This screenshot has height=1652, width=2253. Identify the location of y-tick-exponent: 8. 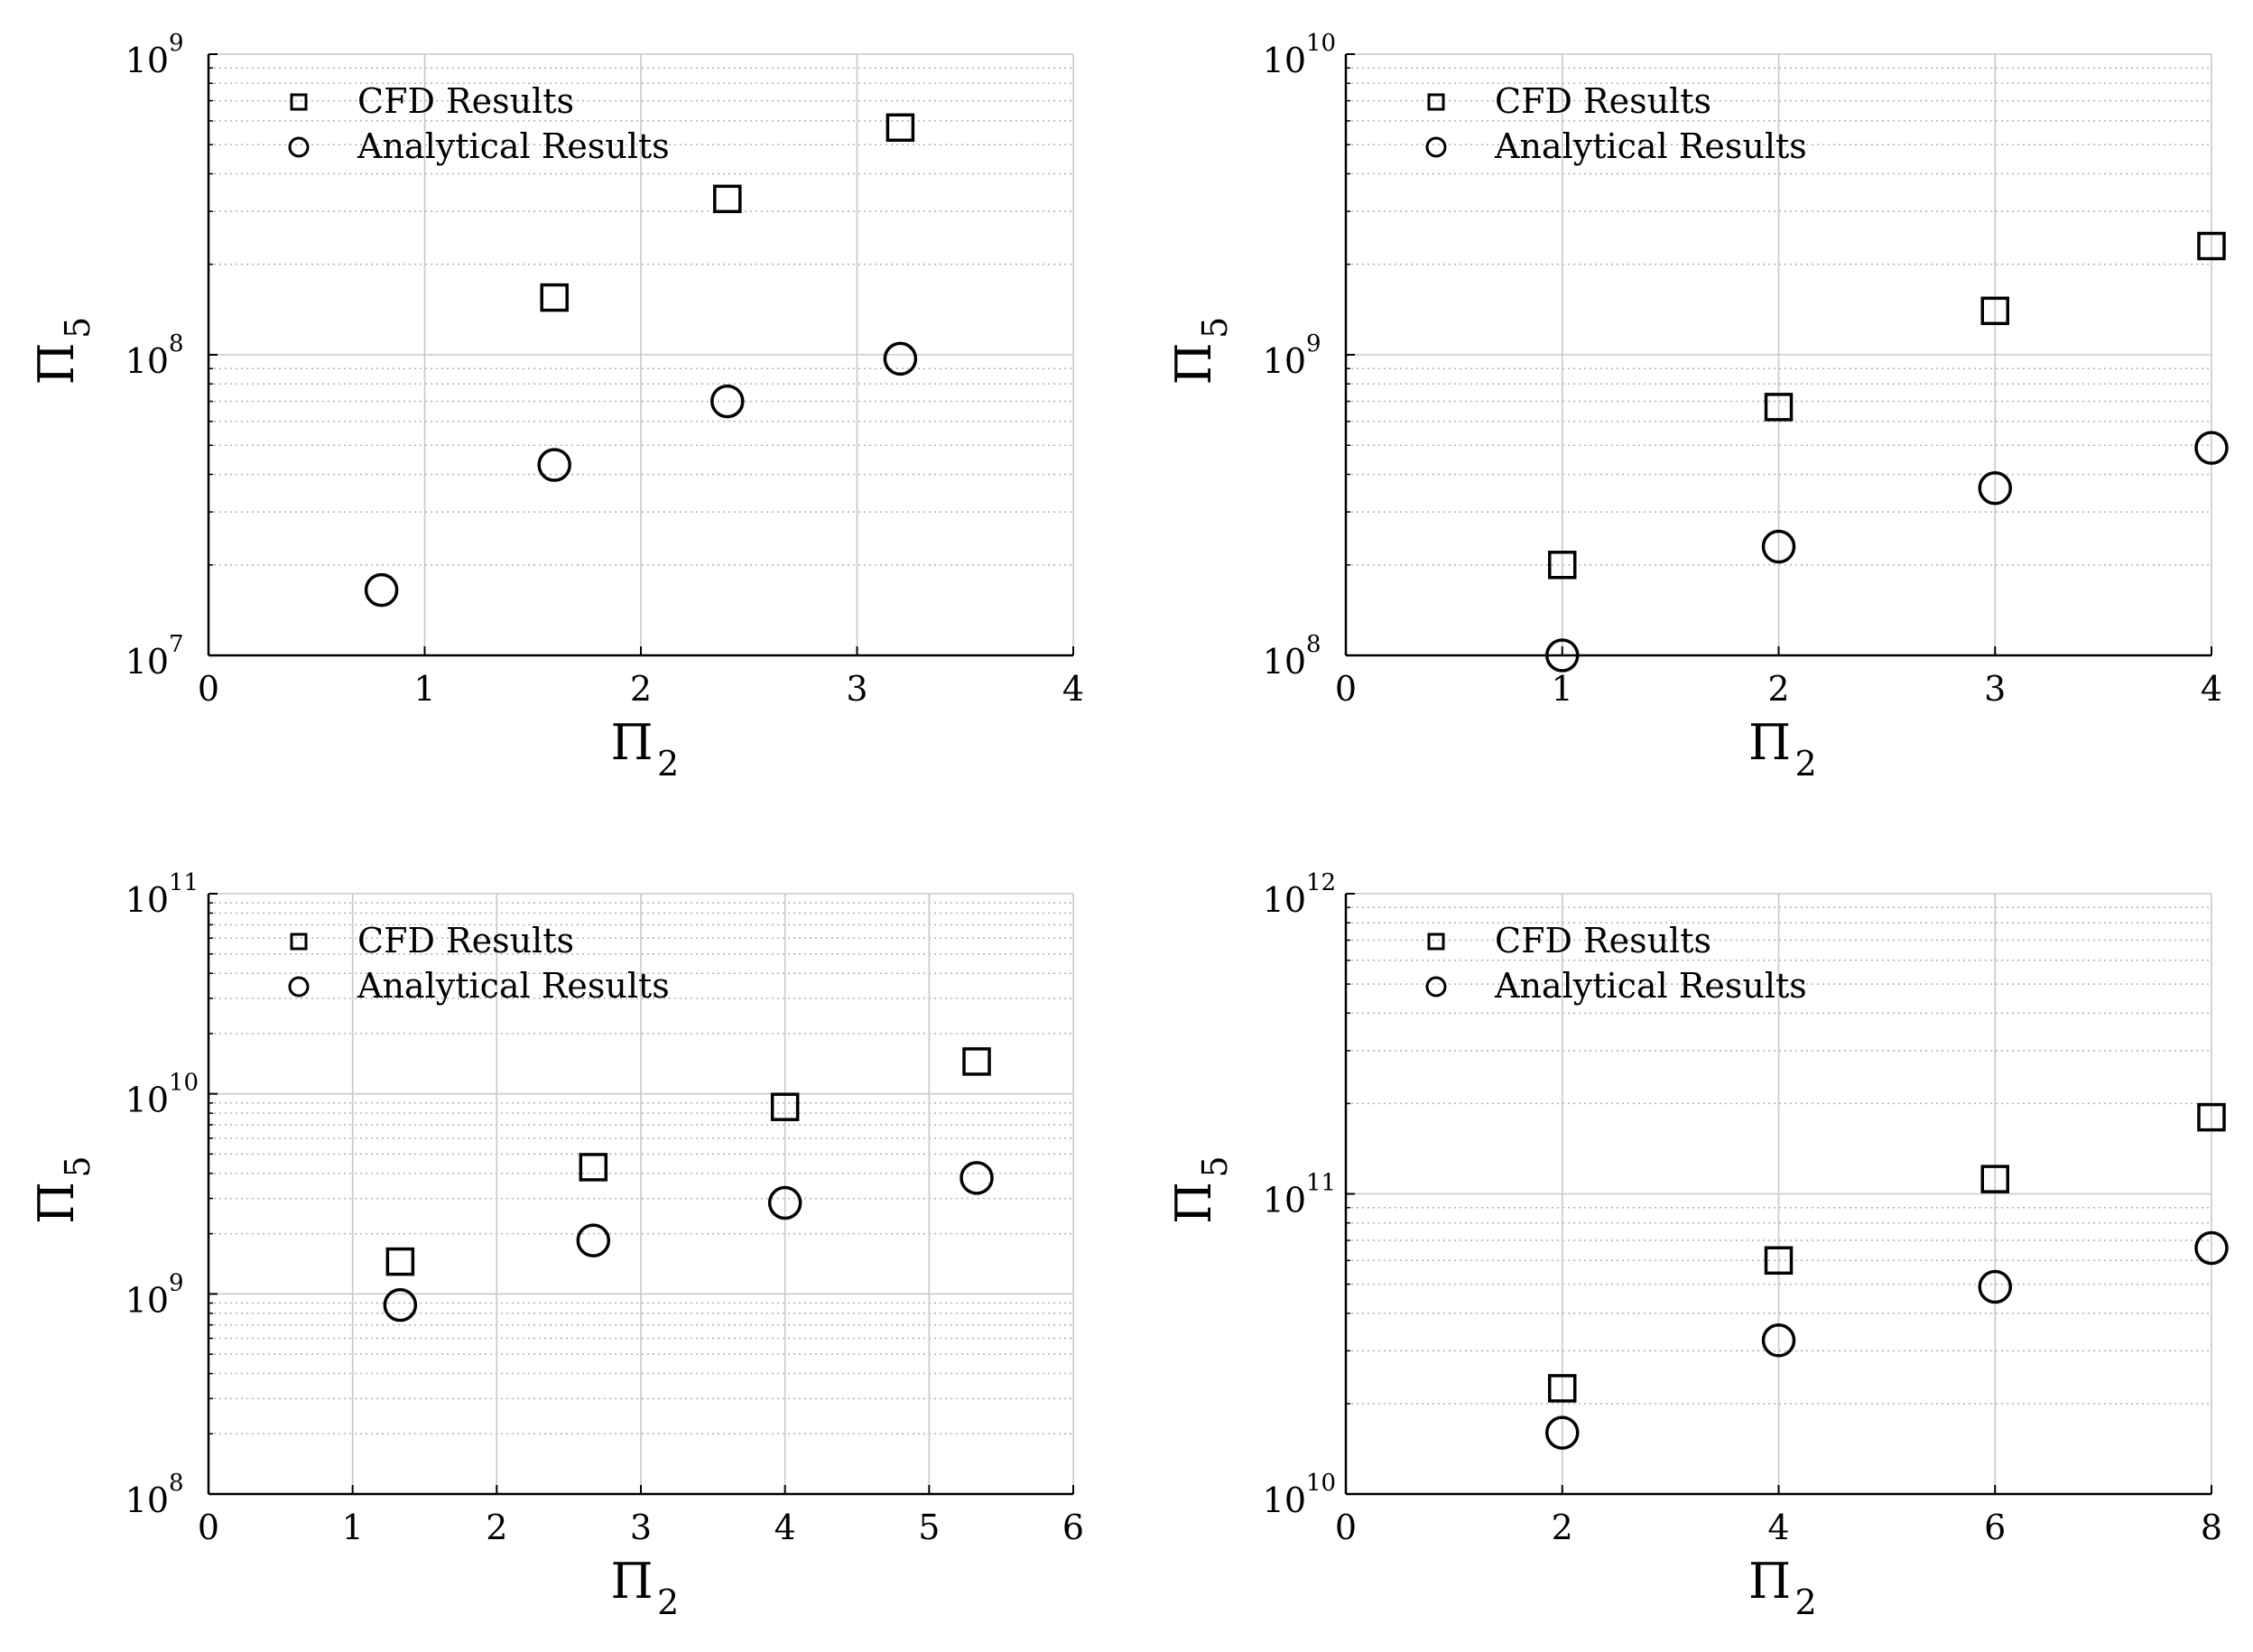
(1313, 644).